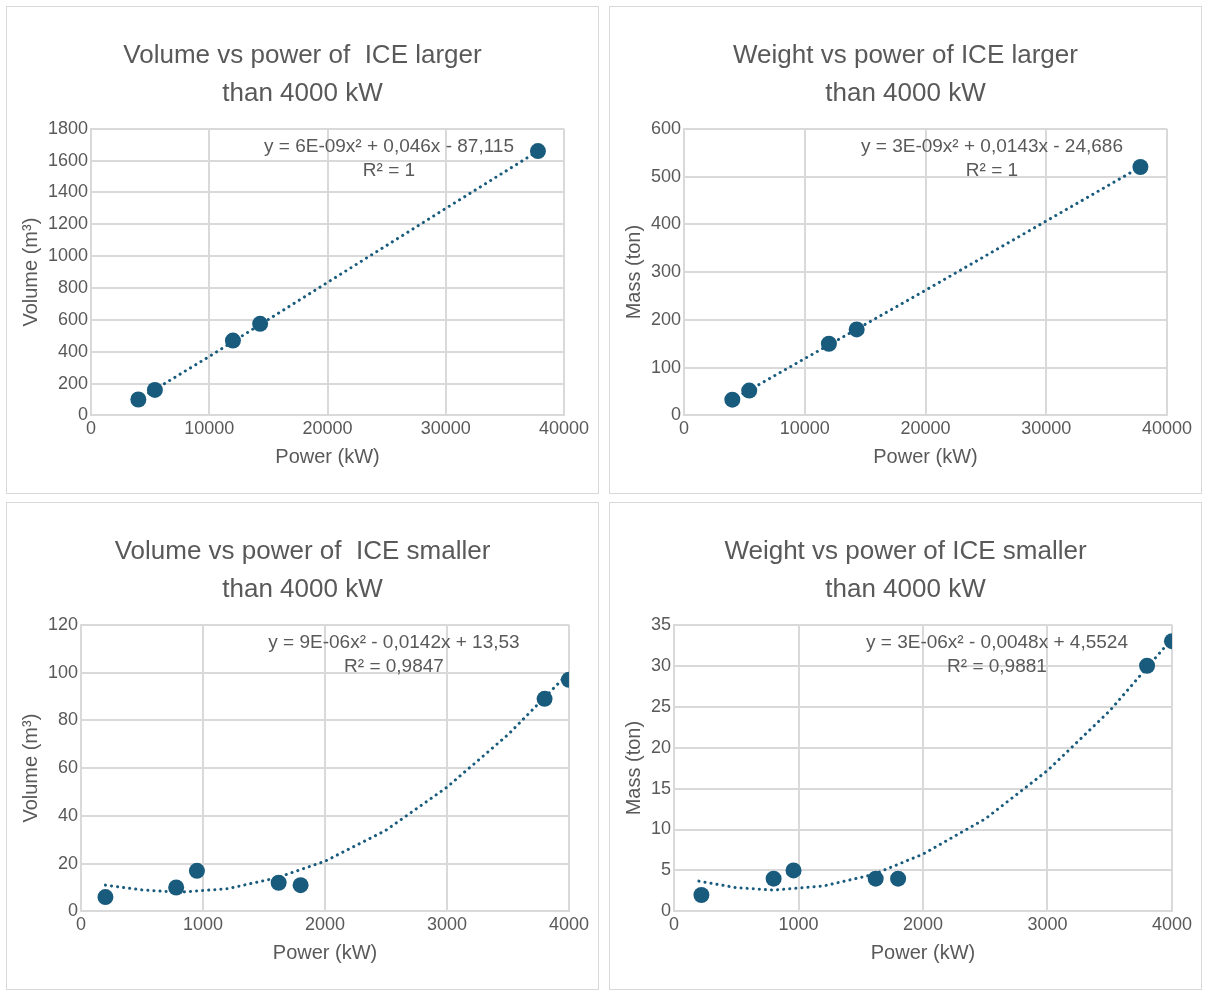 Image resolution: width=1206 pixels, height=1003 pixels. I want to click on y-tick-label: 1800, so click(68, 127).